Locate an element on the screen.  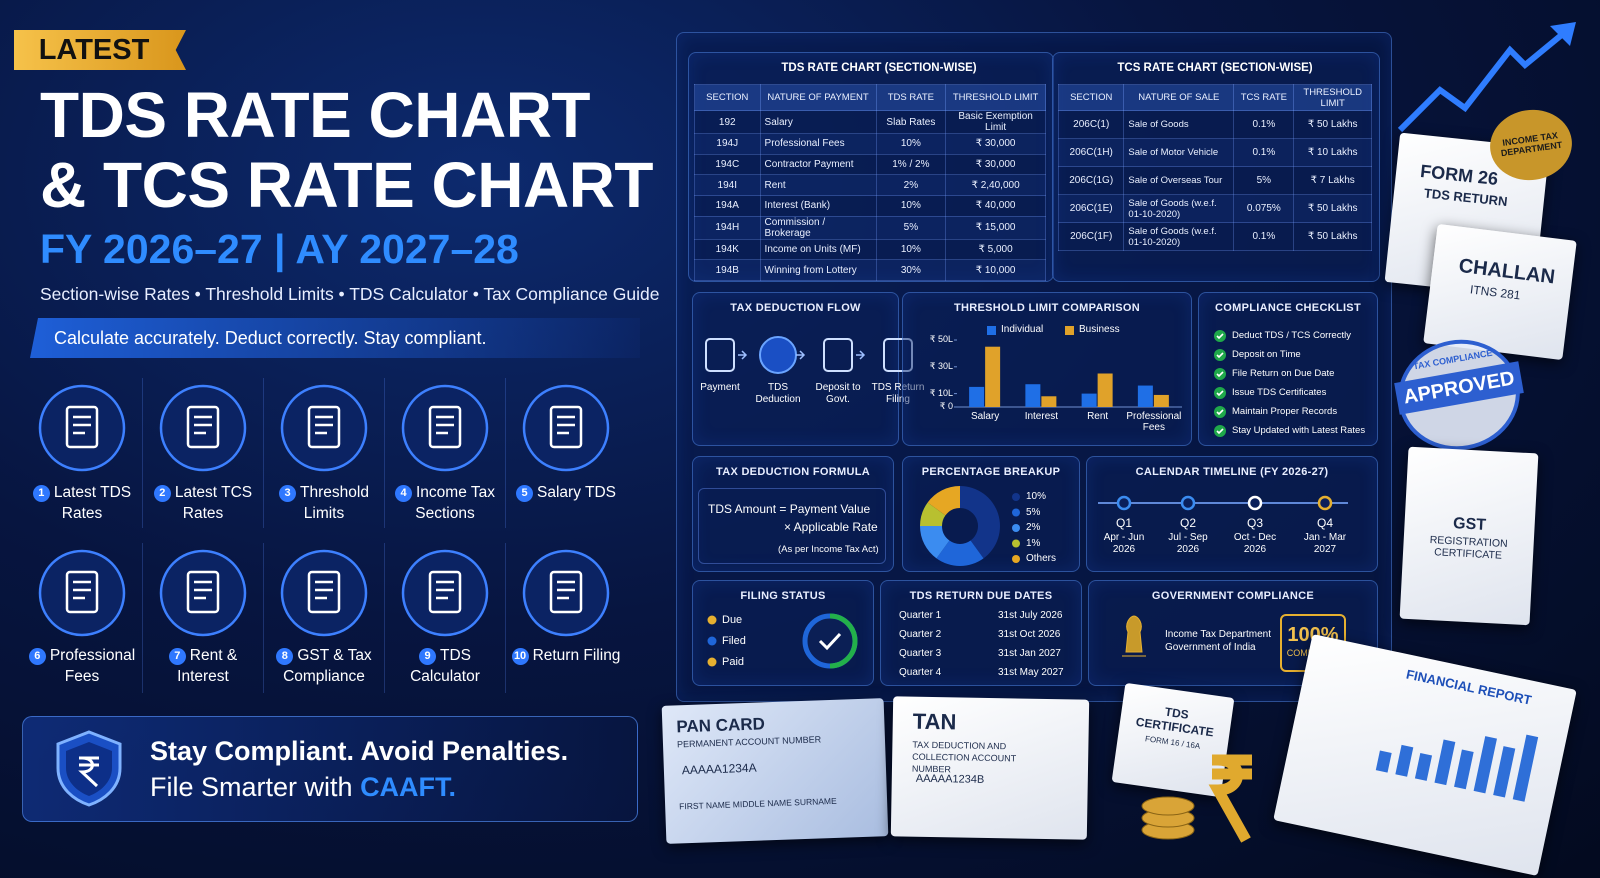
panel-title: GOVERNMENT COMPLIANCE is located at coordinates (1233, 596).